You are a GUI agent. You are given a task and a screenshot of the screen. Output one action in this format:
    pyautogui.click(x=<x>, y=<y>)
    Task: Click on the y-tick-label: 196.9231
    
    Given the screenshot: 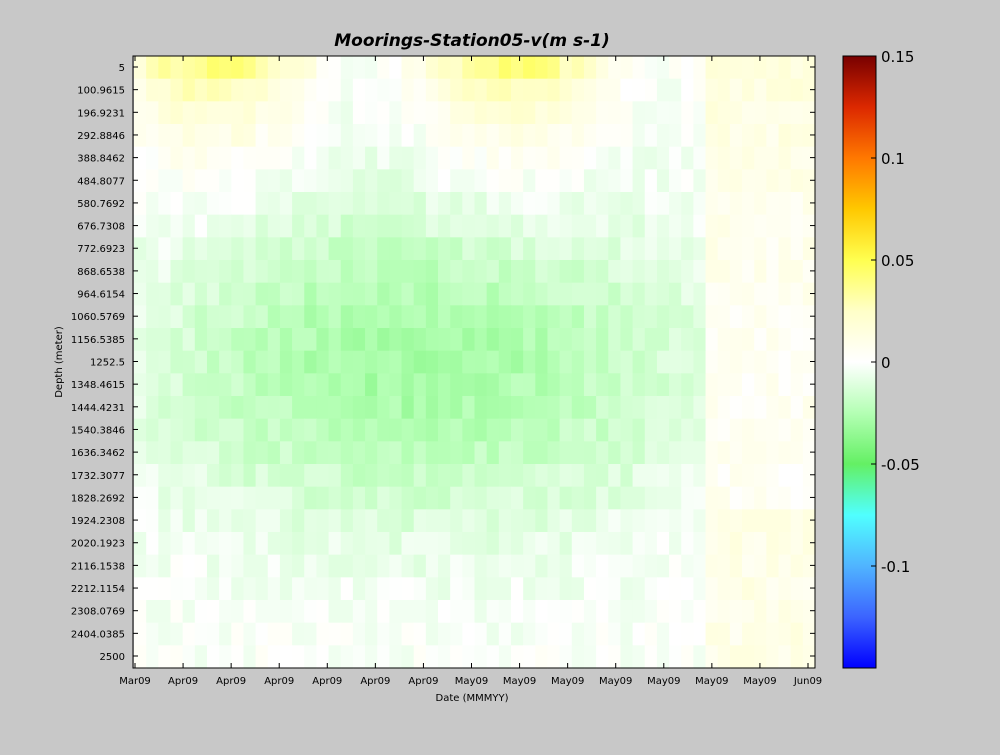 What is the action you would take?
    pyautogui.click(x=101, y=113)
    